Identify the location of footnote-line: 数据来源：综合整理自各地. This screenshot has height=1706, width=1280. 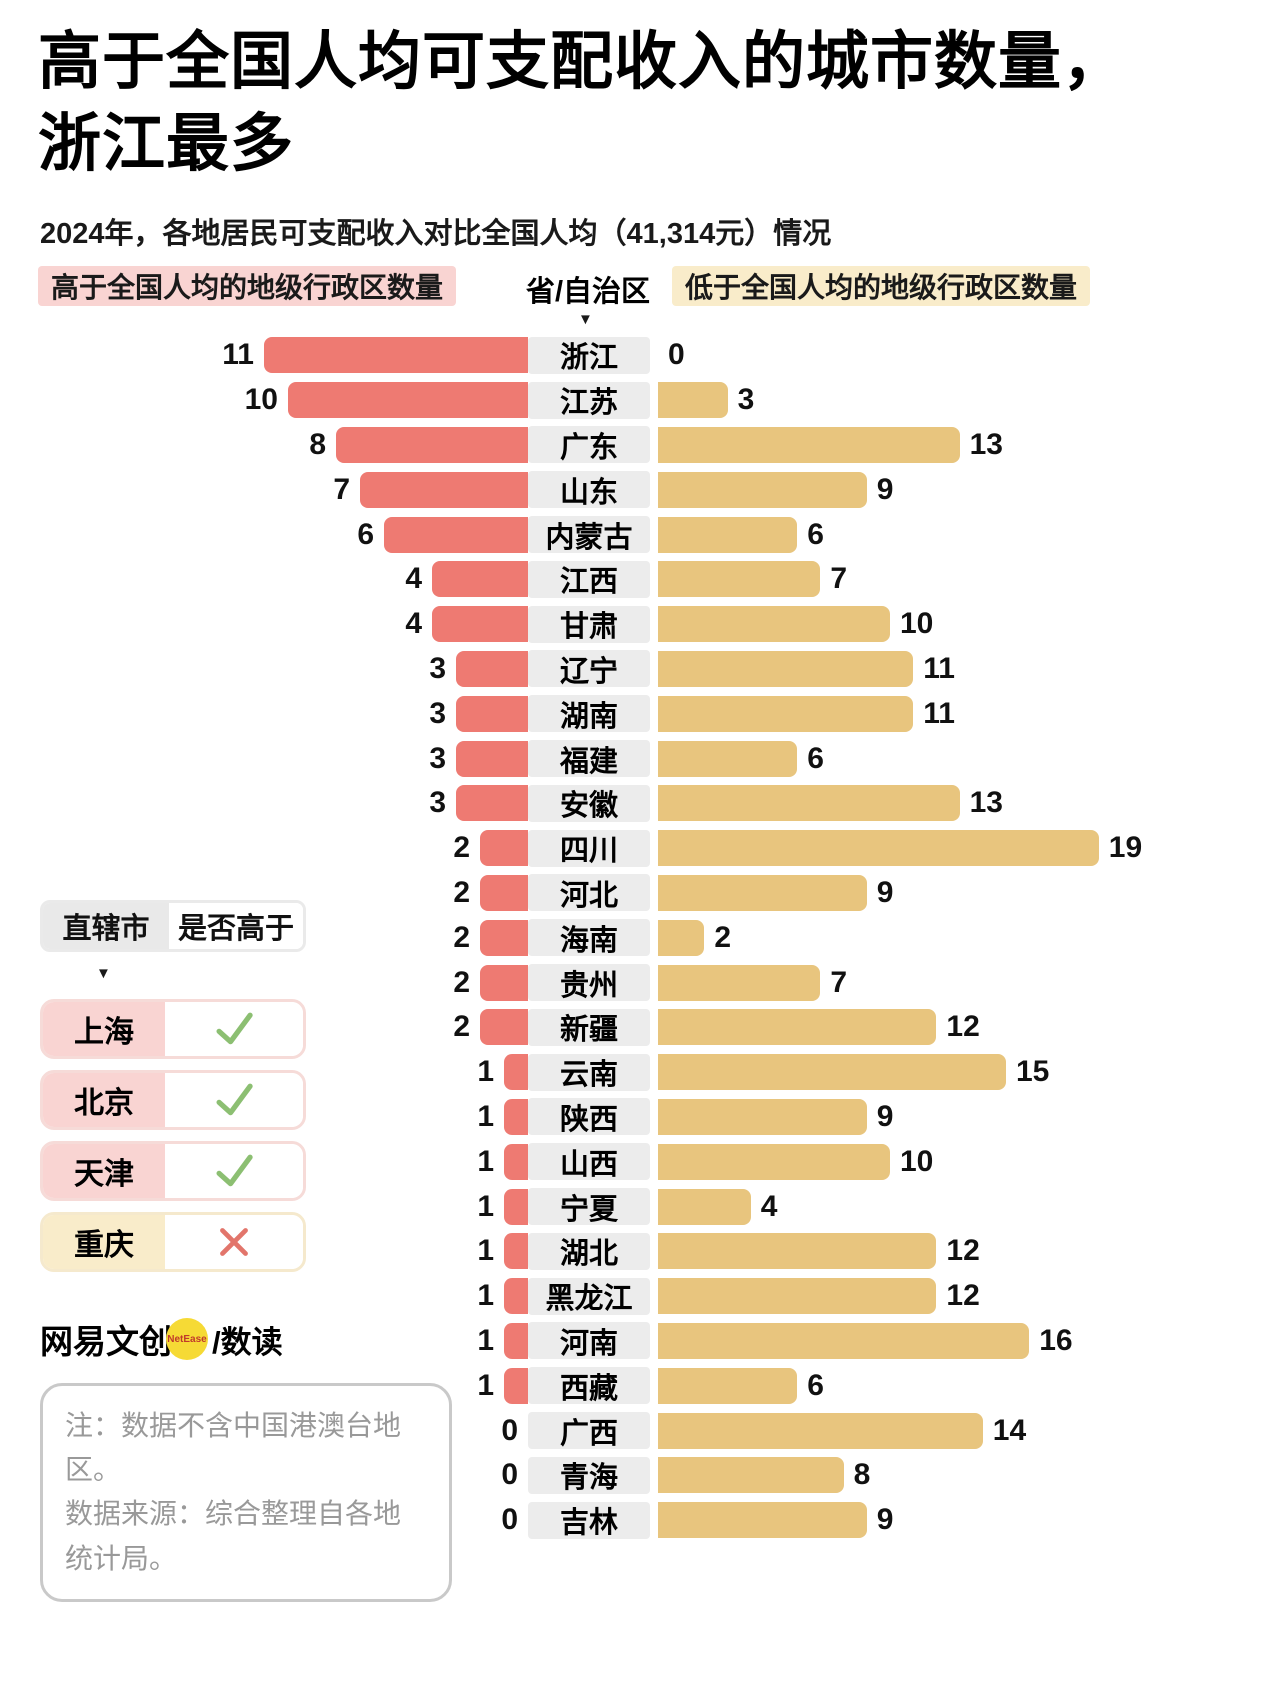
(233, 1514).